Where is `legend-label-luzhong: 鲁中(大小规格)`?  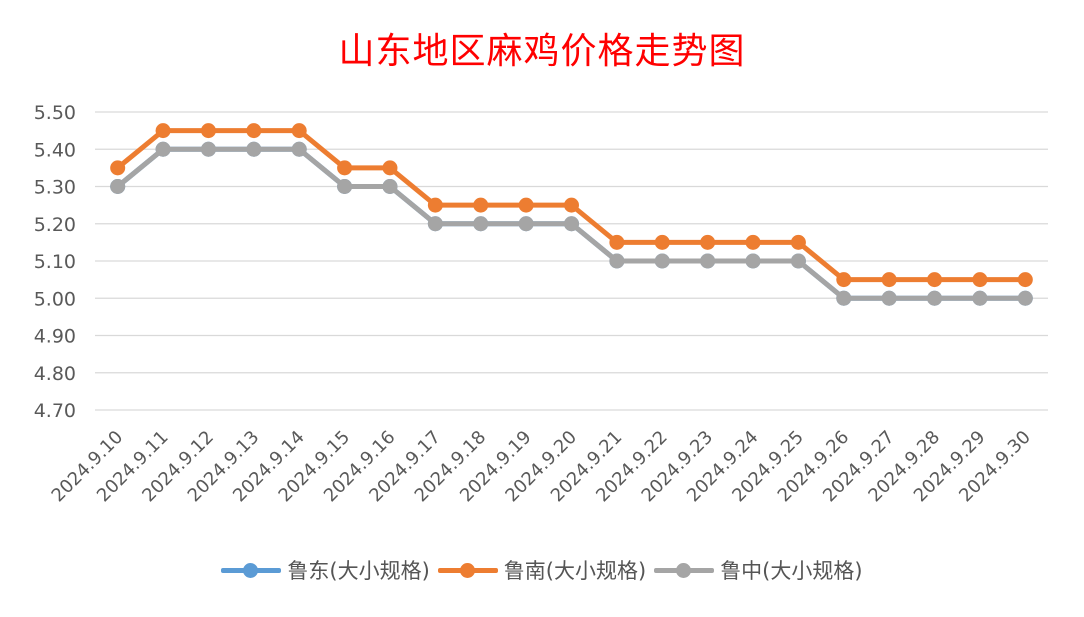 legend-label-luzhong: 鲁中(大小规格) is located at coordinates (791, 571).